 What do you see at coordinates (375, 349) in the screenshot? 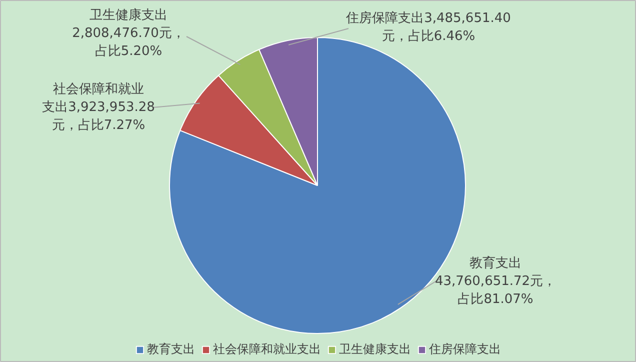
I see `legend-label: 卫生健康支出` at bounding box center [375, 349].